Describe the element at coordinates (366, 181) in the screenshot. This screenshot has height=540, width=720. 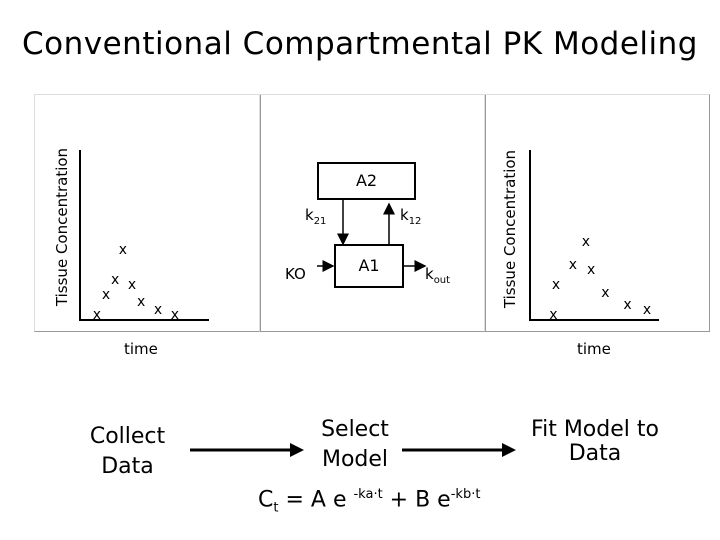
I see `compartment-a2: A2` at that location.